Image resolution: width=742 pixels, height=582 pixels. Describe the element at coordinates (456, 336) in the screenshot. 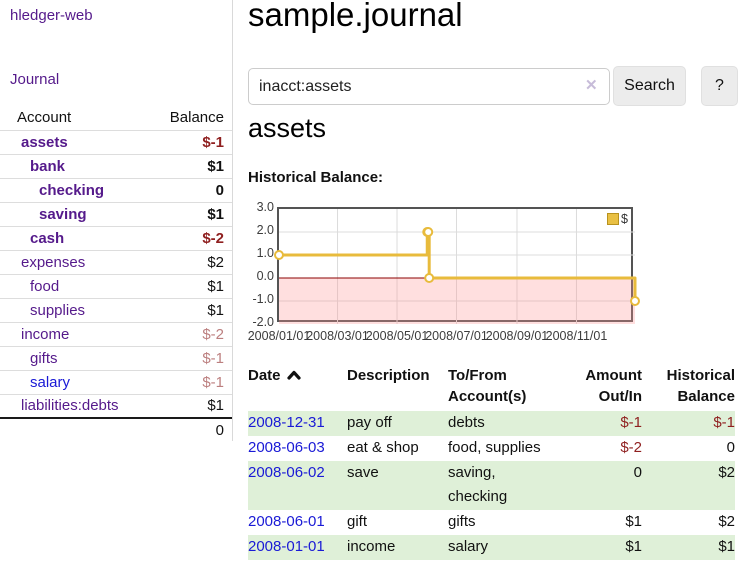

I see `x-axis-tick: 2008/07/01` at that location.